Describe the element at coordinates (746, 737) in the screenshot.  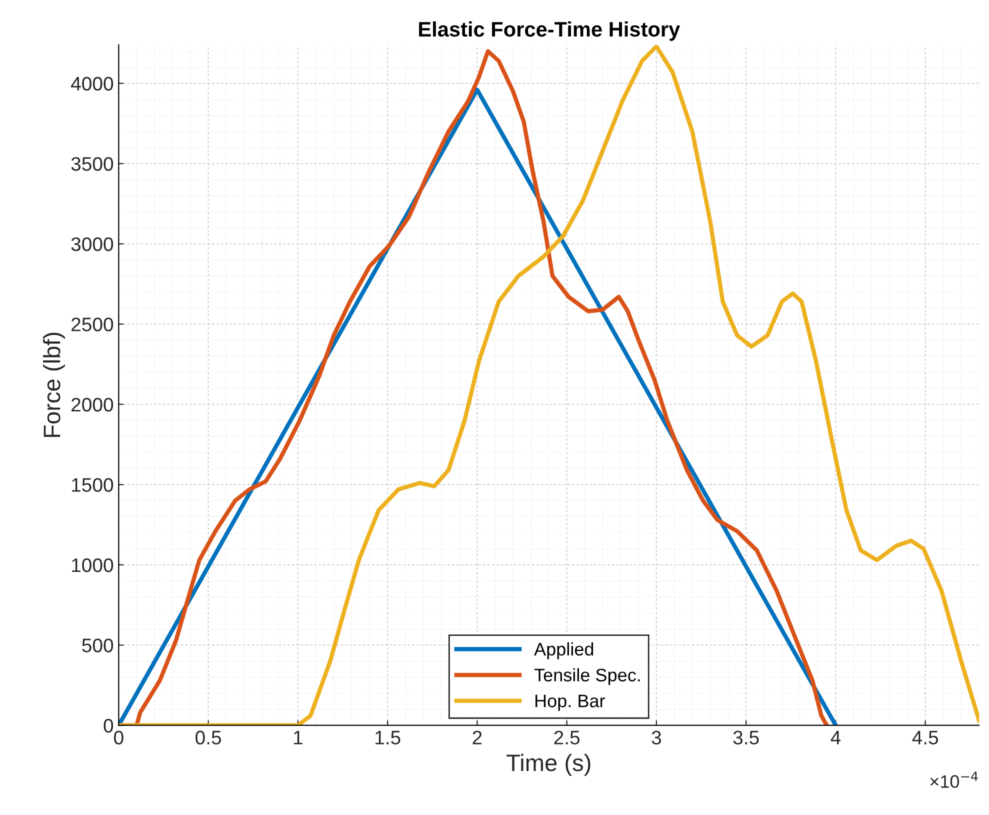
I see `x-tick-label: 3.5` at that location.